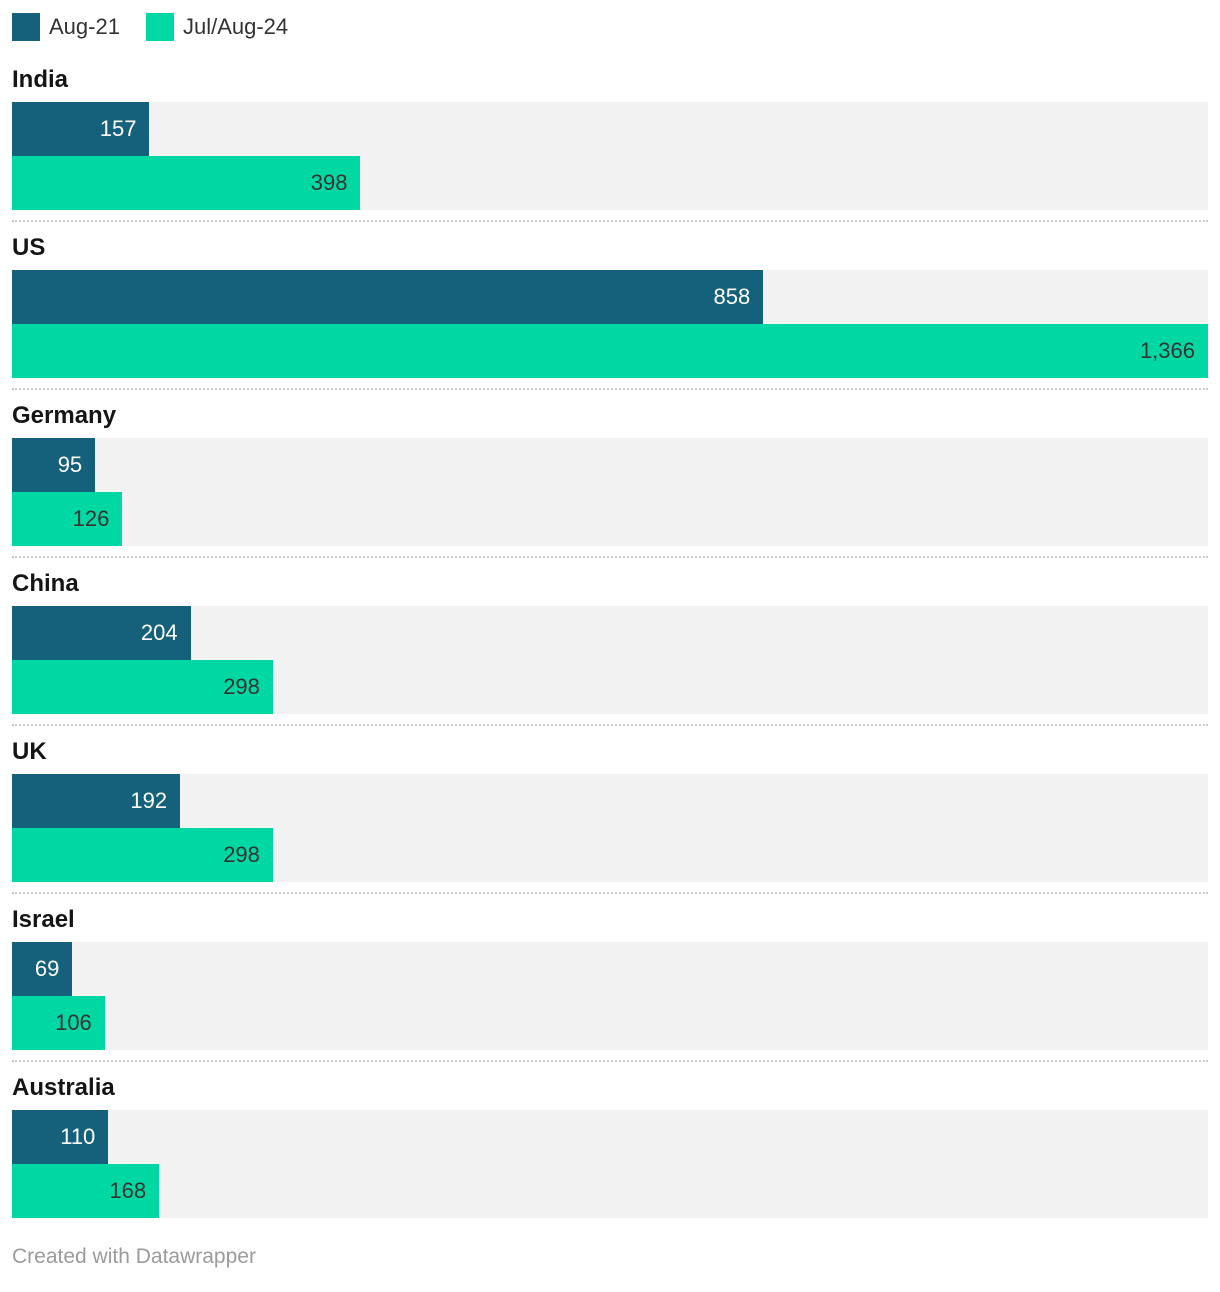 The image size is (1220, 1292). I want to click on bar-julaug24: 168, so click(86, 1191).